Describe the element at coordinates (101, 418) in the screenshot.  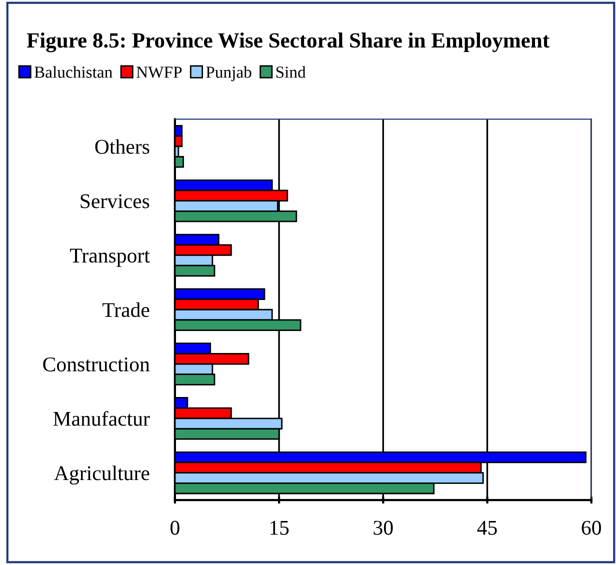
I see `y-tick-label: Manufactur` at that location.